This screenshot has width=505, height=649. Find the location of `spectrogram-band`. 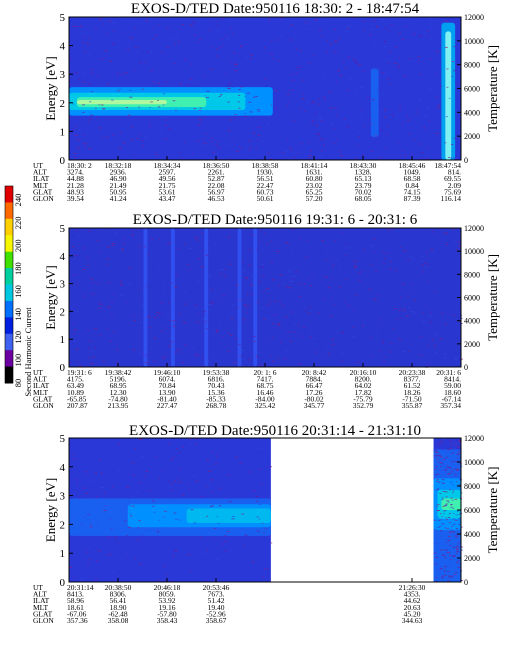

spectrogram-band is located at coordinates (121, 102).